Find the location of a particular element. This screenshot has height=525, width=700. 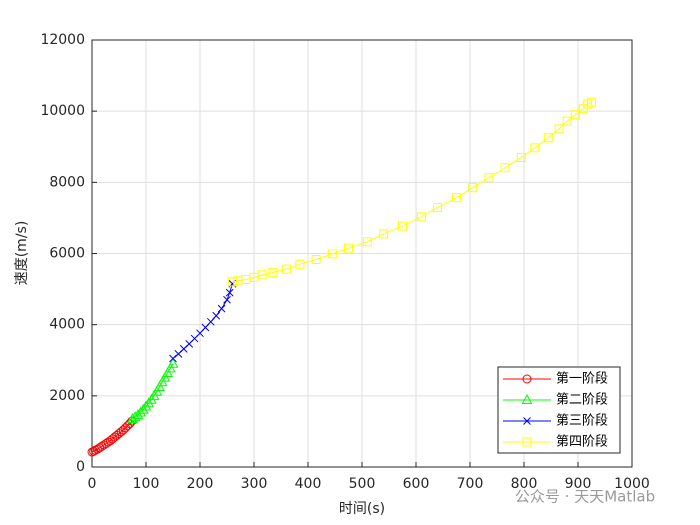

x-tick-label: 700 is located at coordinates (470, 484).